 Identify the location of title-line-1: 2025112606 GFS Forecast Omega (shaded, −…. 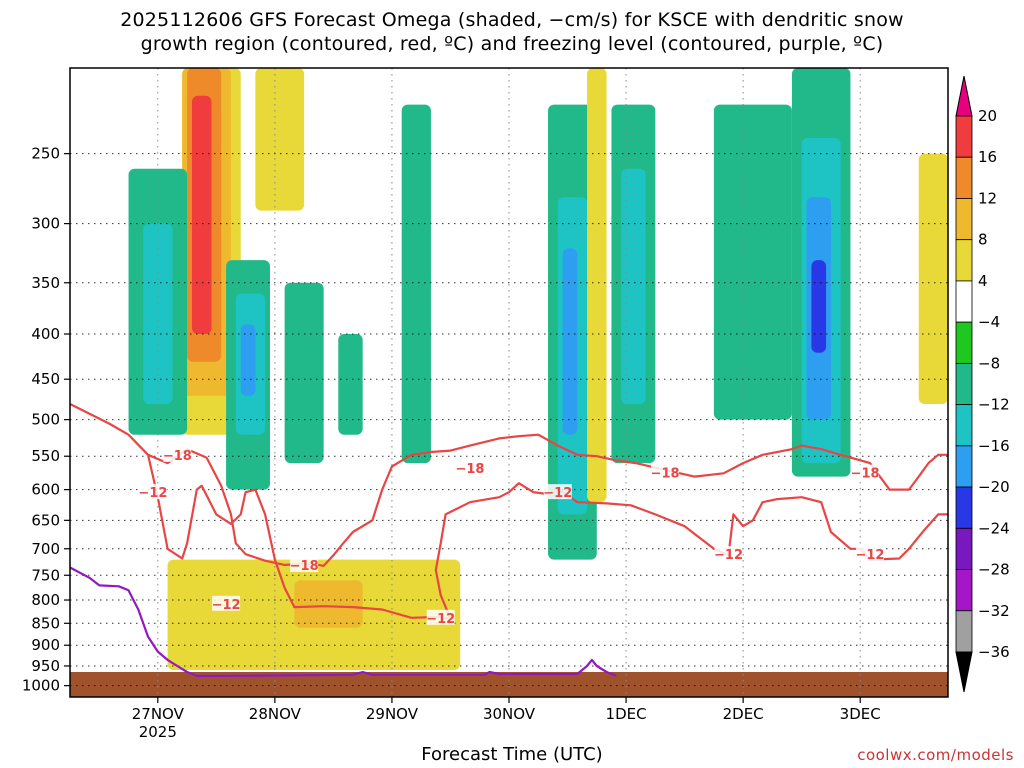
(512, 20).